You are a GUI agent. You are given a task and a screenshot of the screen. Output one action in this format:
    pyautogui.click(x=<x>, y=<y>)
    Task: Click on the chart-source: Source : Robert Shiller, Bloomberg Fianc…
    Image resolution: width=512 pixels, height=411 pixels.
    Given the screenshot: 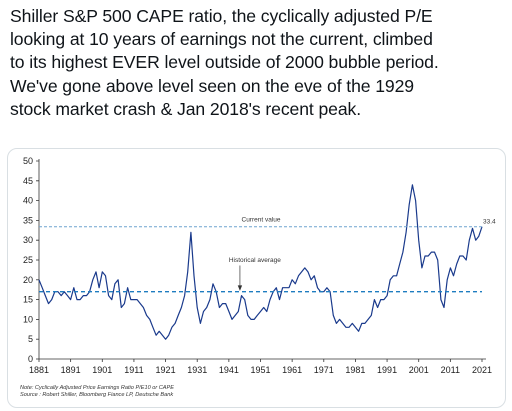 What is the action you would take?
    pyautogui.click(x=97, y=395)
    